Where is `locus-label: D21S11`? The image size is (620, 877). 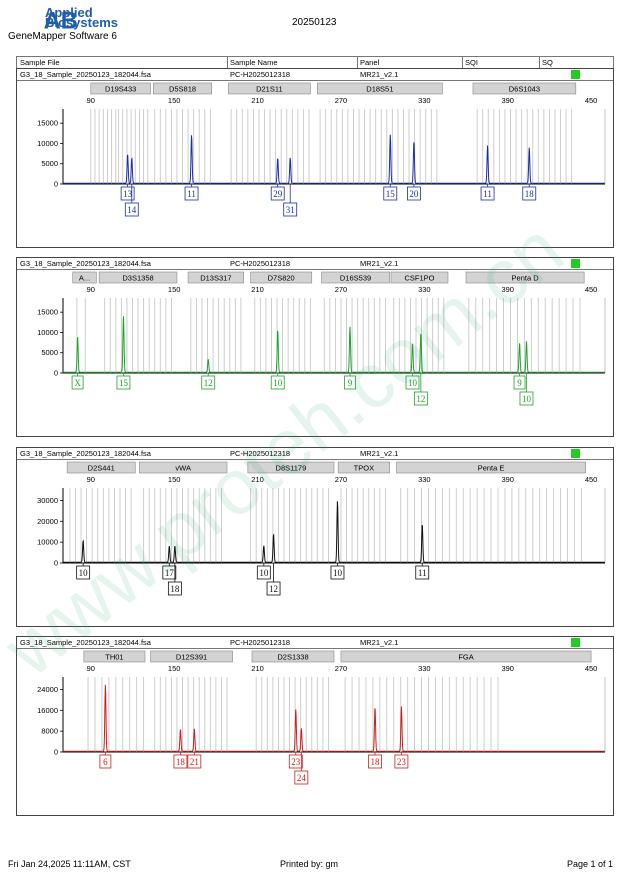
locus-label: D21S11 is located at coordinates (269, 89).